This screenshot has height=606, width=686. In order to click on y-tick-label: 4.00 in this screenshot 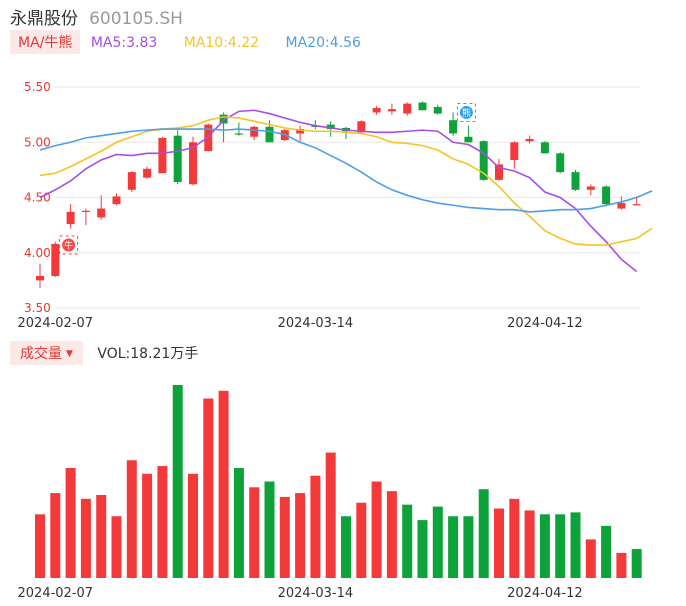, I will do `click(37, 253)`.